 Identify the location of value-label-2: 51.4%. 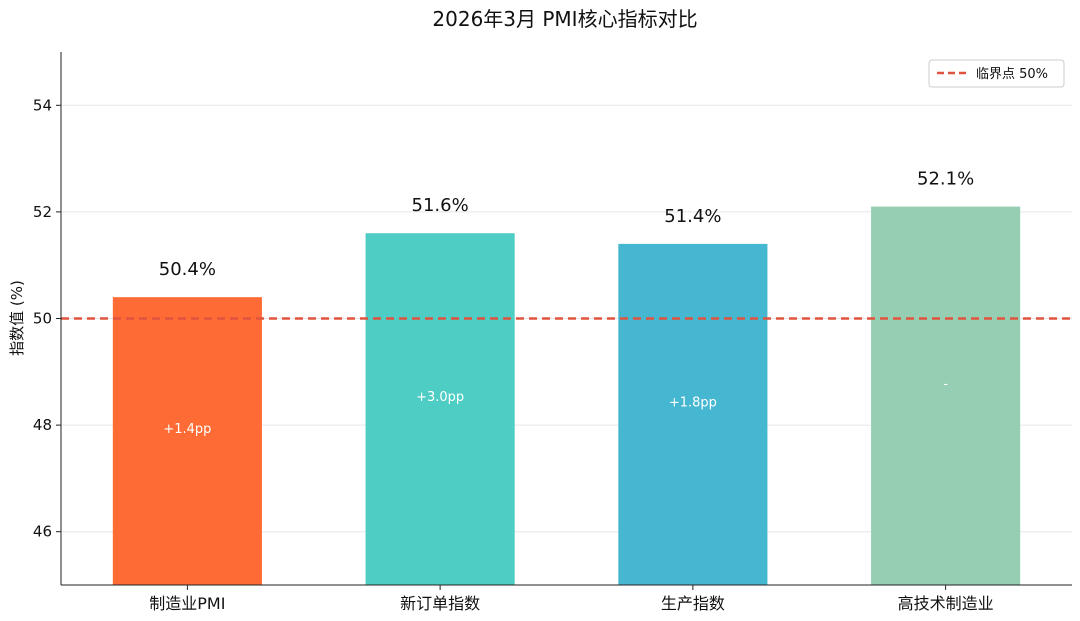
(692, 216).